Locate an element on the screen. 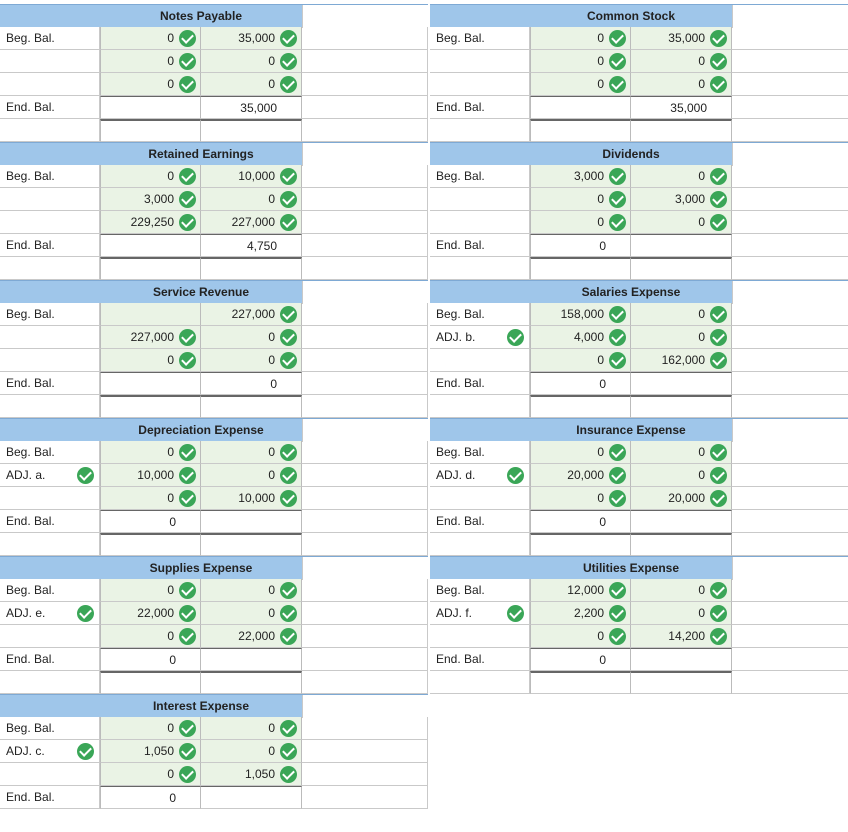 The image size is (848, 832). debit-cell is located at coordinates (580, 682).